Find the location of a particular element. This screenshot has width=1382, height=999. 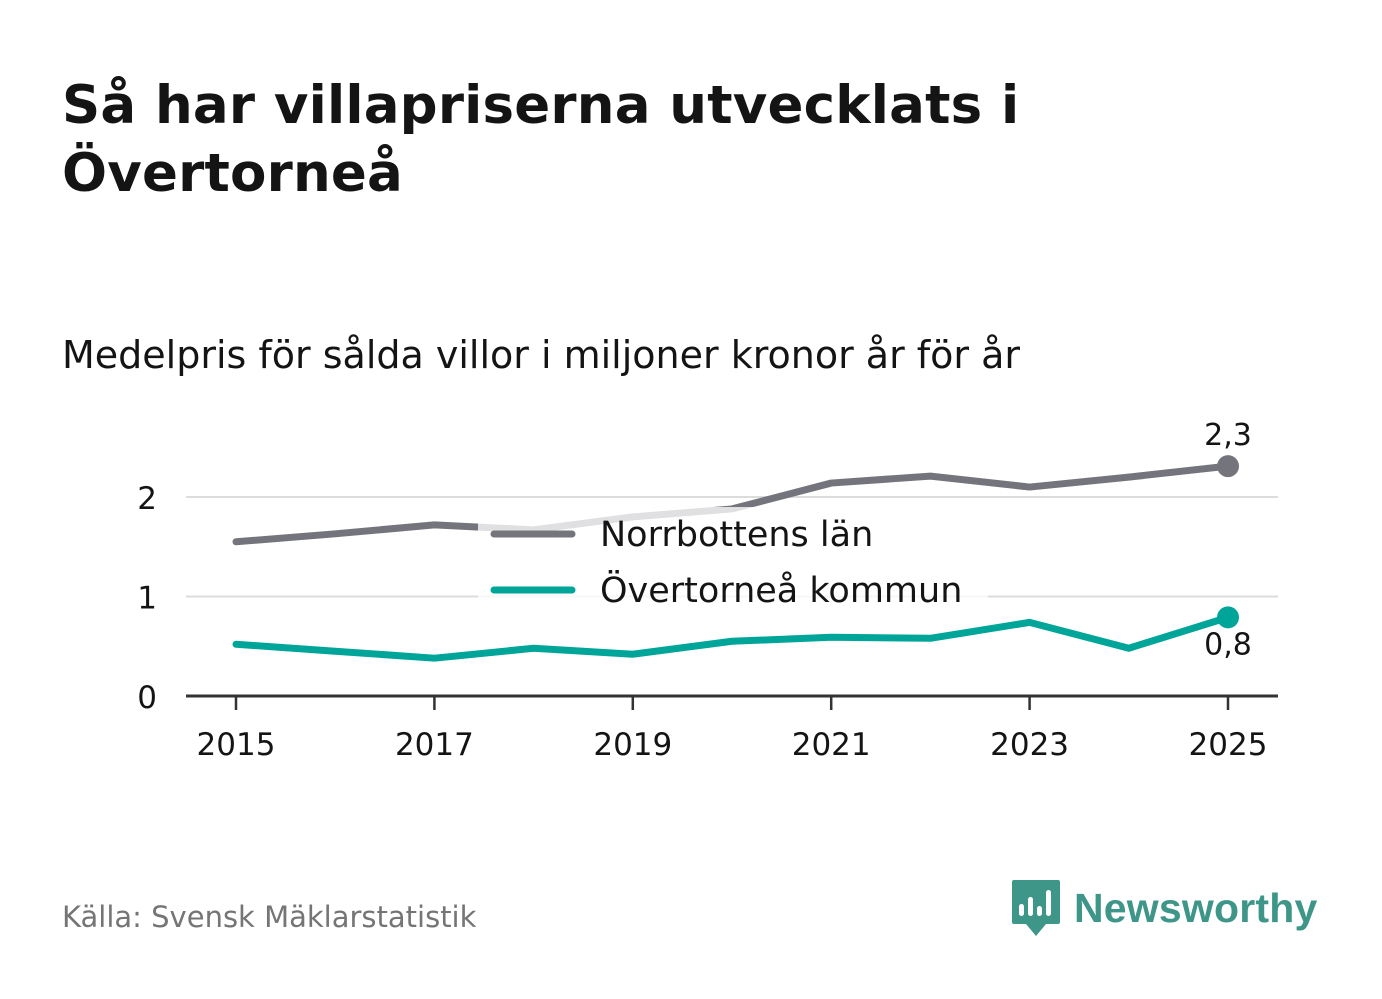

x-tick-label: 2023 is located at coordinates (1029, 745).